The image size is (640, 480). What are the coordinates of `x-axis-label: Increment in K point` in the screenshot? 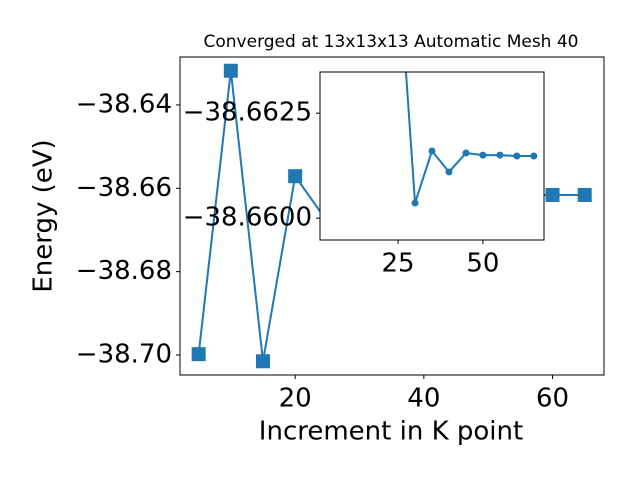 It's located at (391, 432).